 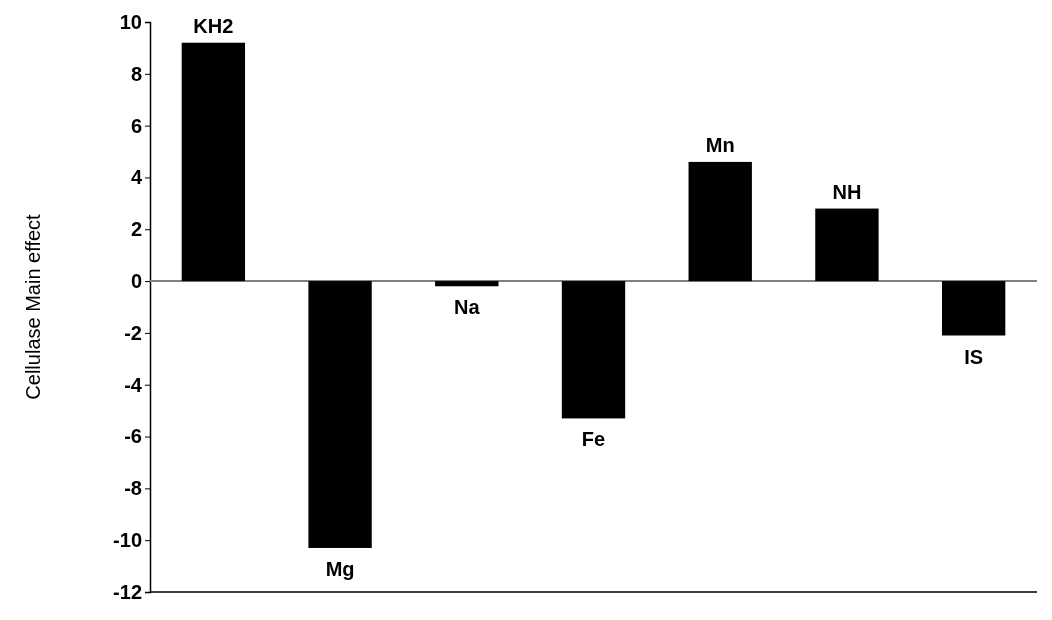 What do you see at coordinates (593, 439) in the screenshot?
I see `x-tick-label: Fe` at bounding box center [593, 439].